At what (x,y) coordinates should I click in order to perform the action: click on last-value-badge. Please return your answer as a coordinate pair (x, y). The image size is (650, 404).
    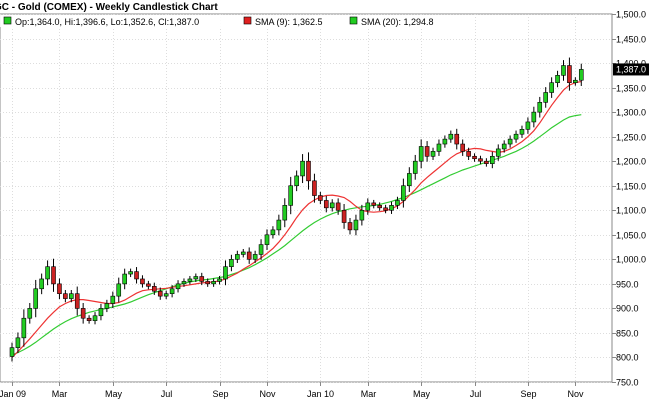
    Looking at the image, I should click on (631, 69).